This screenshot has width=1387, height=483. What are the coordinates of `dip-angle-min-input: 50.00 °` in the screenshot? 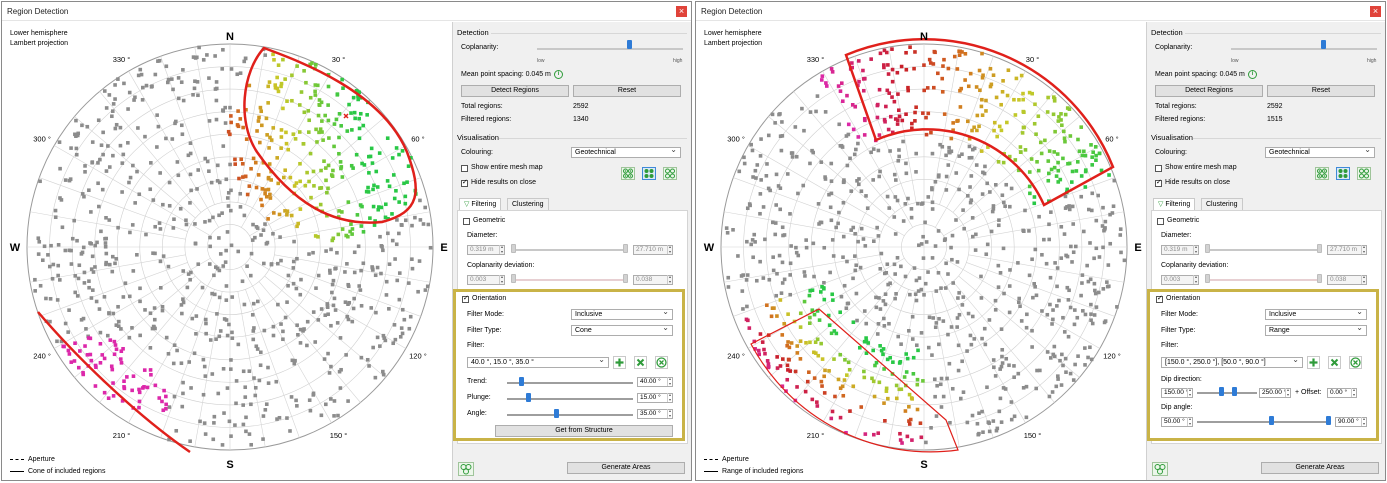 It's located at (1177, 422).